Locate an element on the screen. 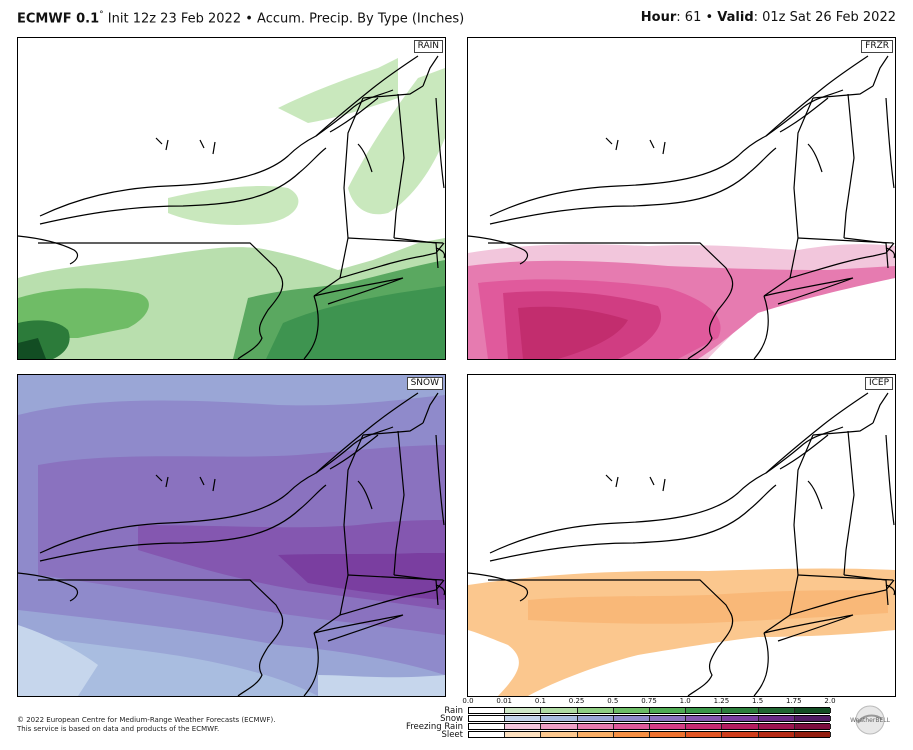 The width and height of the screenshot is (913, 750). frzr-label: FRZR is located at coordinates (877, 46).